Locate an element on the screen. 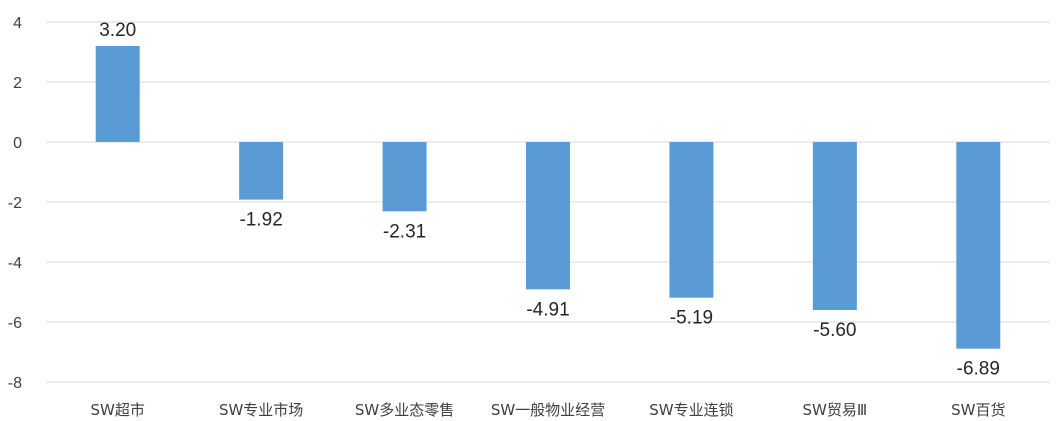 Image resolution: width=1056 pixels, height=421 pixels. data-label: -2.31 is located at coordinates (404, 231).